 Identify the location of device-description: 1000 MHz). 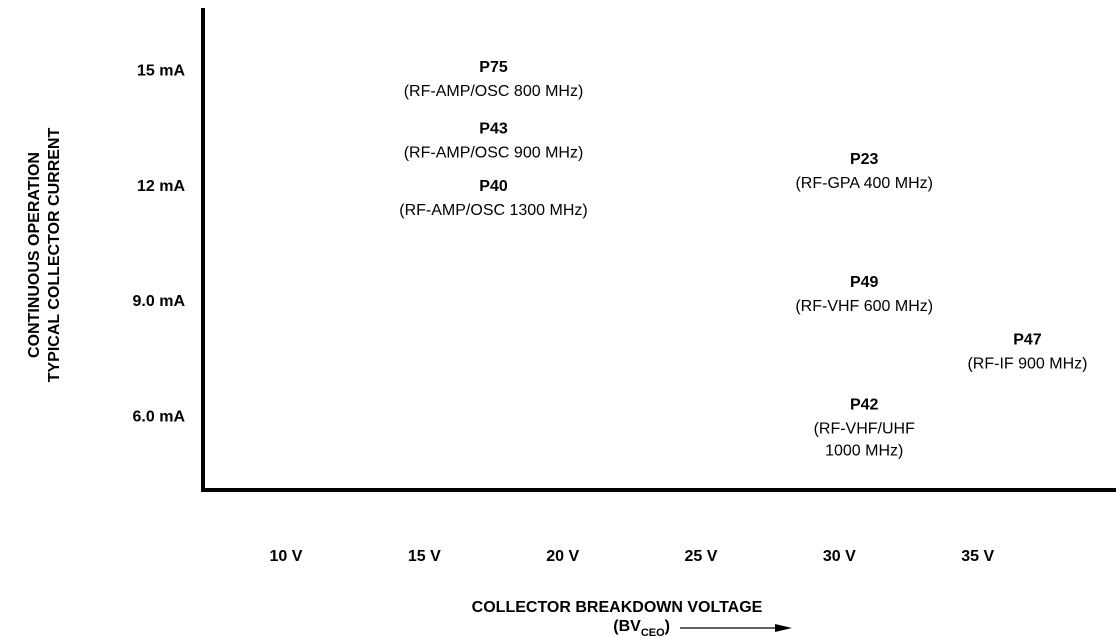
(864, 451).